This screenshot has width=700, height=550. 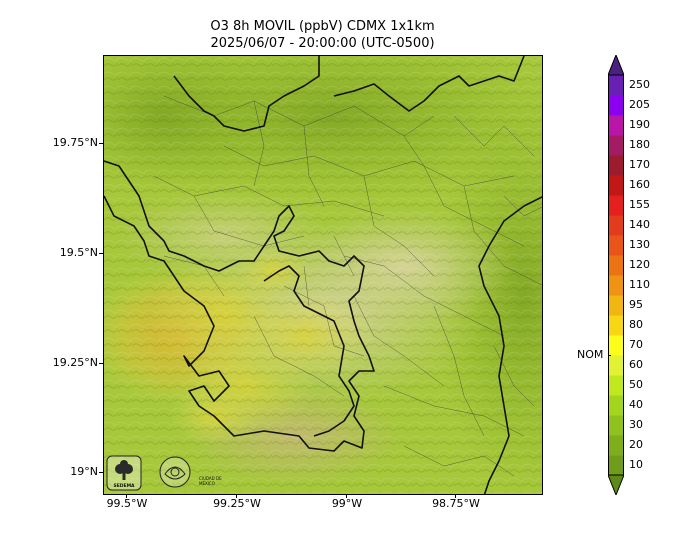 What do you see at coordinates (322, 26) in the screenshot?
I see `map-title-line1: O3 8h MOVIL (ppbV) CDMX 1x1km` at bounding box center [322, 26].